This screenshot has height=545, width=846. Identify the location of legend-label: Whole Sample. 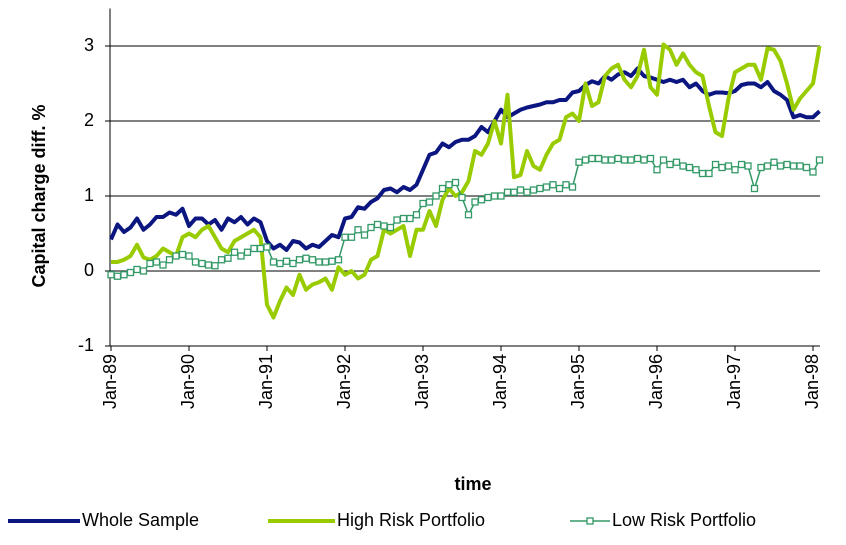
(140, 520).